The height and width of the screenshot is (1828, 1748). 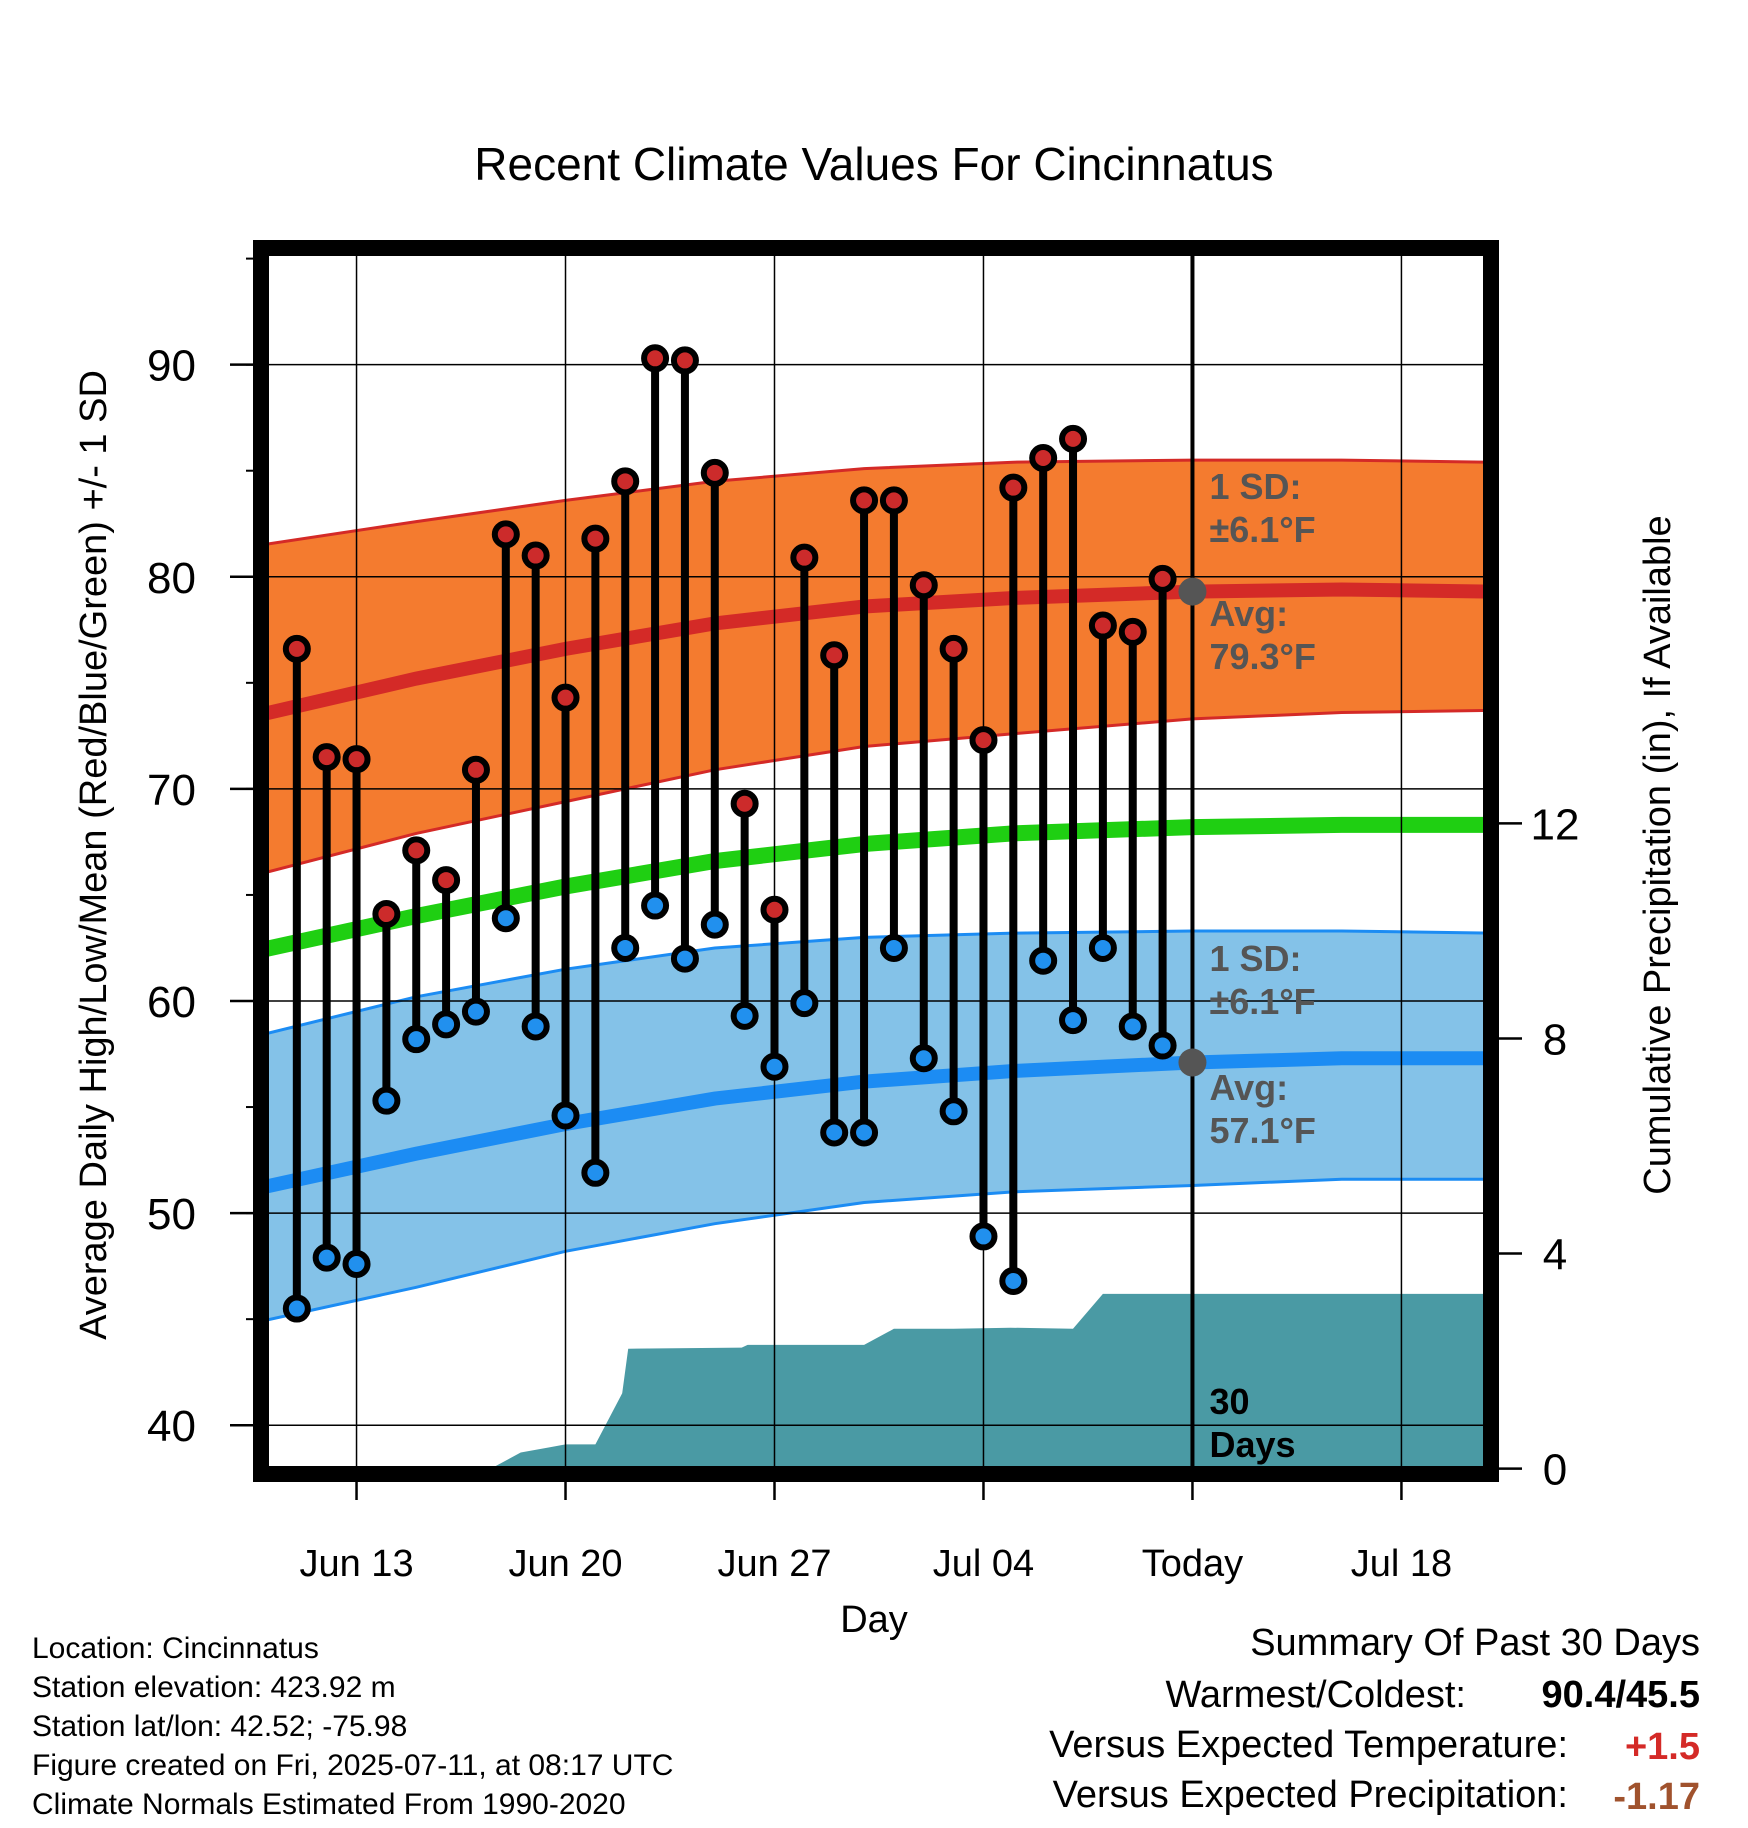 I want to click on y-left-tick-label: 80, so click(x=171, y=578).